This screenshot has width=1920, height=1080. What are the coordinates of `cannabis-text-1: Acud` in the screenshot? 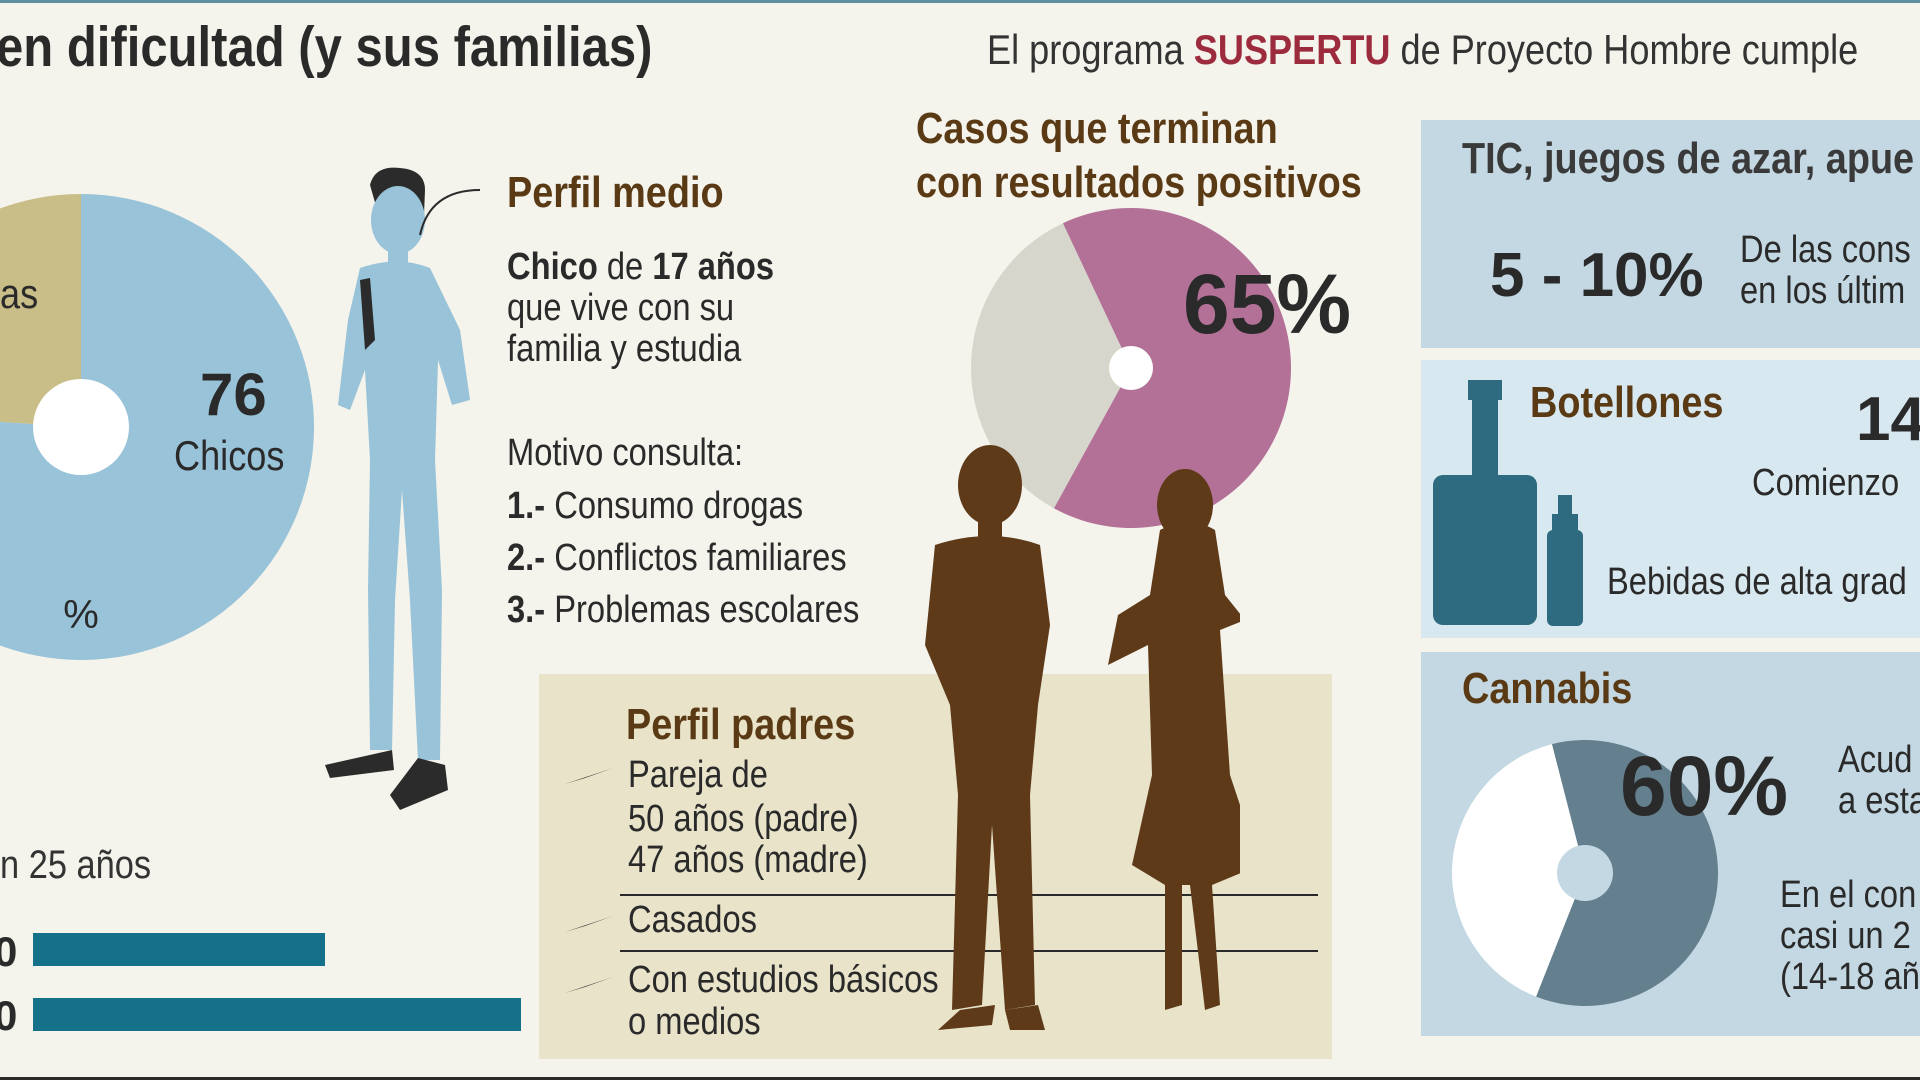 It's located at (1875, 760).